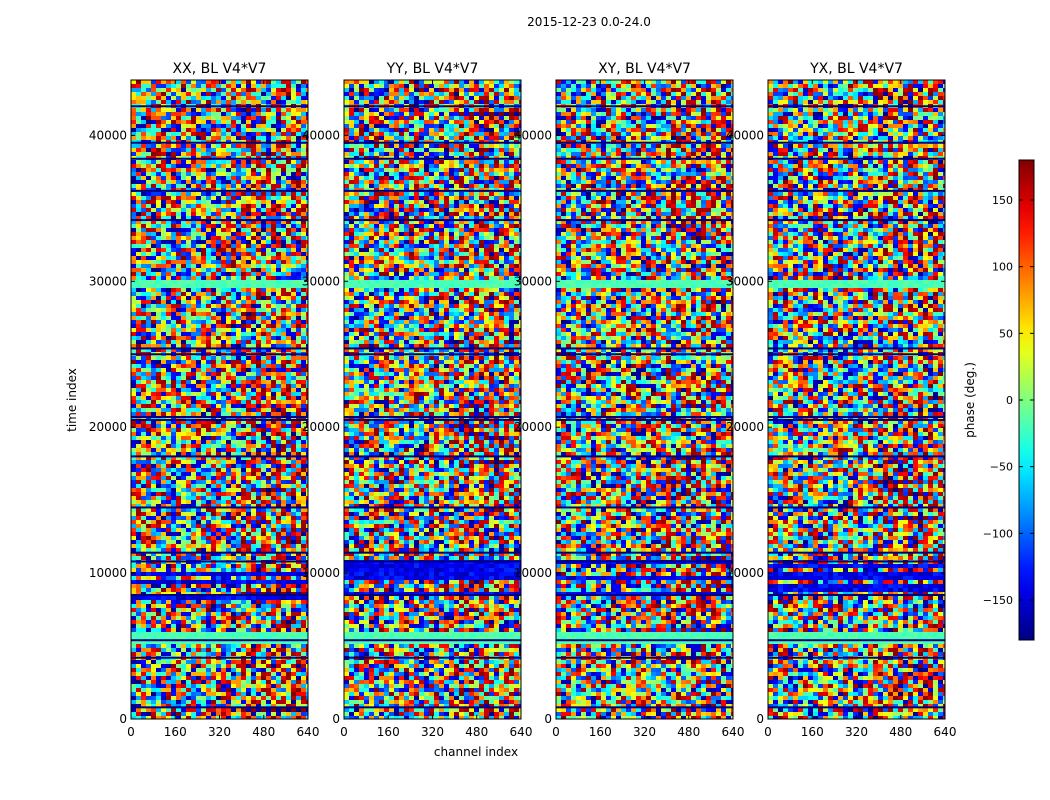 The image size is (1050, 800). I want to click on colorbar-label: phase (deg.), so click(970, 400).